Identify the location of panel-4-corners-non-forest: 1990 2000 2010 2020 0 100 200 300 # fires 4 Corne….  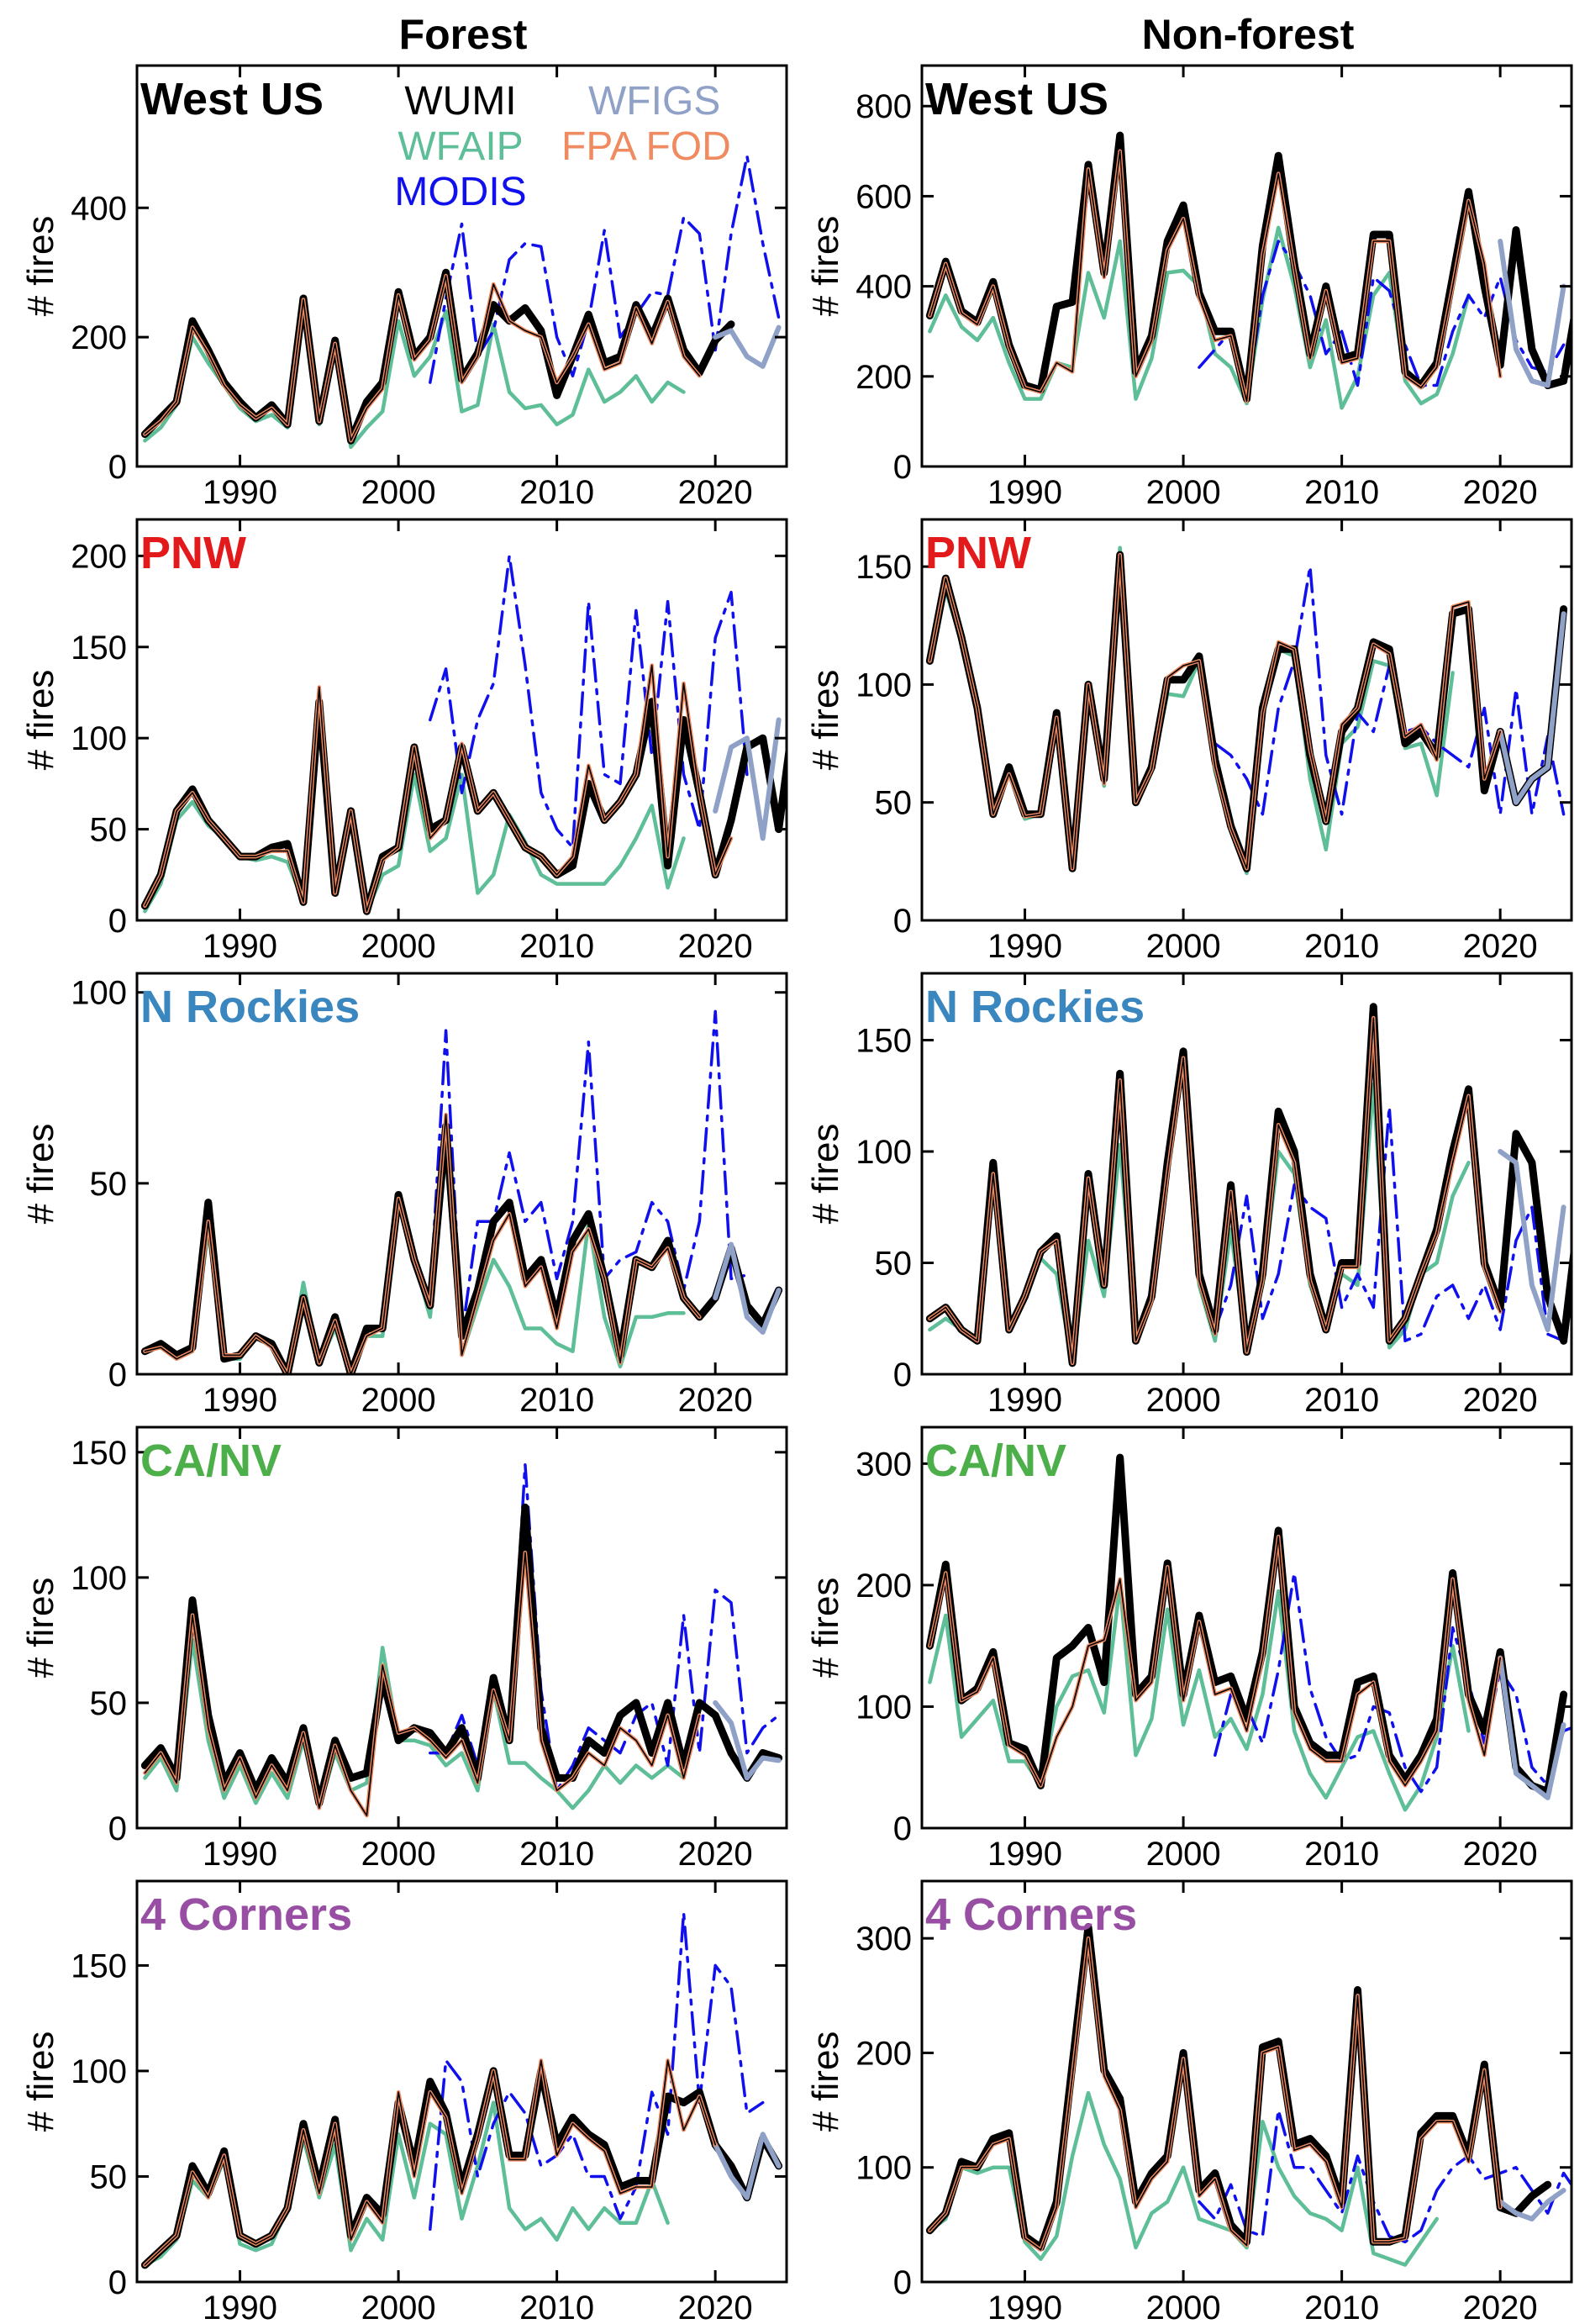
(1189, 2101).